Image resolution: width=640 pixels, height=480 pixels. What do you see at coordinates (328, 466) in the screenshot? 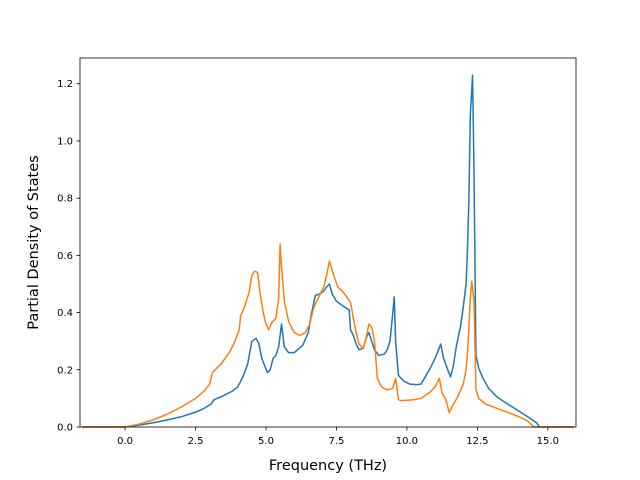
I see `x-axis-label: Frequency (THz)` at bounding box center [328, 466].